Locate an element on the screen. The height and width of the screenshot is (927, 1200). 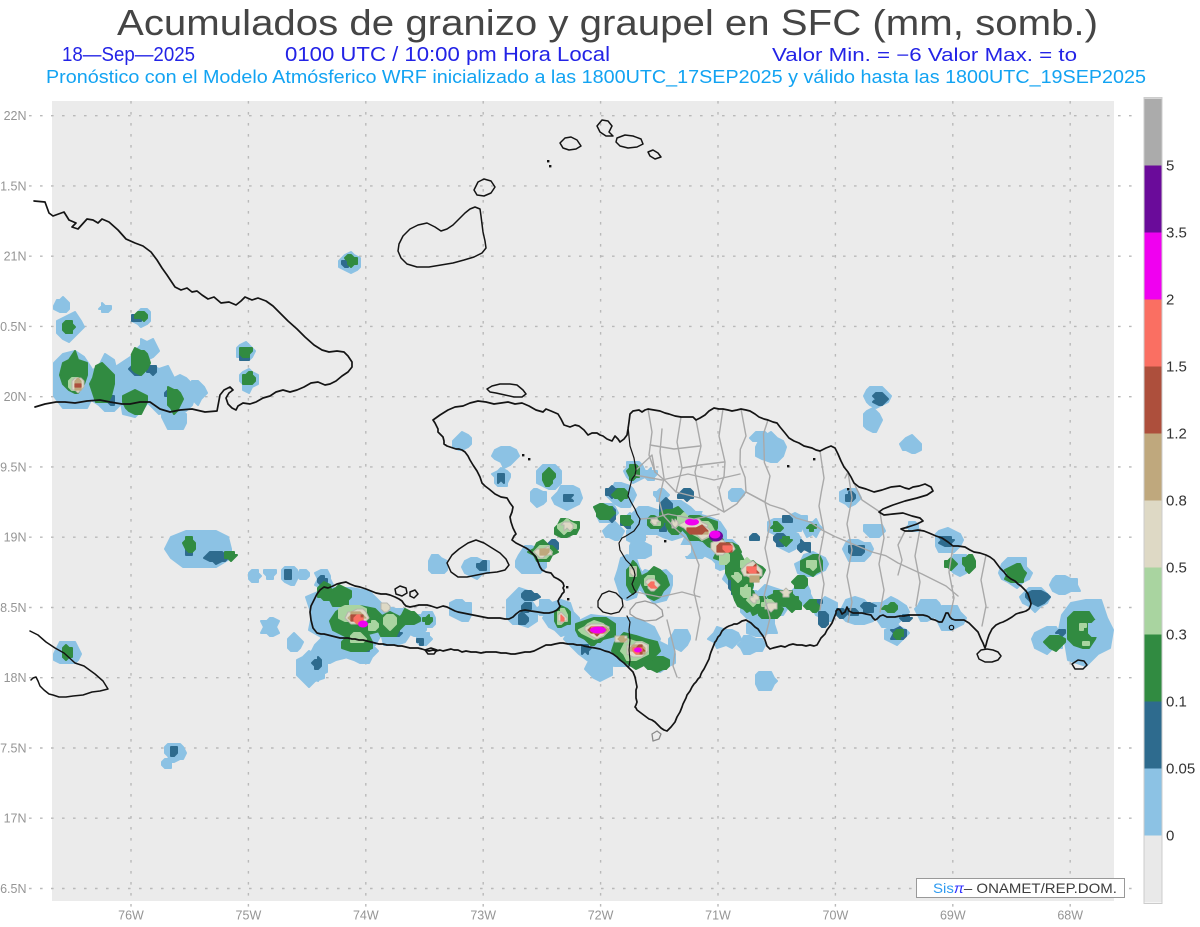
svg-text: 19N is located at coordinates (15, 538).